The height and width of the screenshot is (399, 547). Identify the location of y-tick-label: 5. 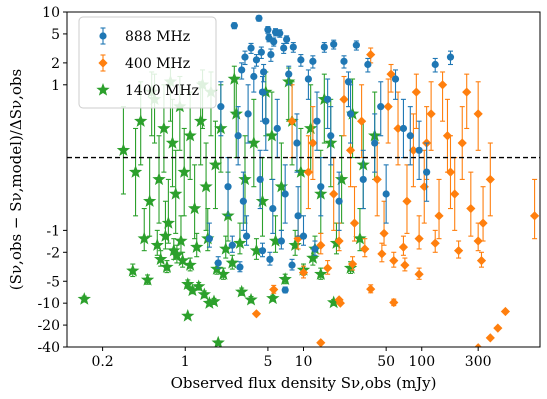
(55, 35).